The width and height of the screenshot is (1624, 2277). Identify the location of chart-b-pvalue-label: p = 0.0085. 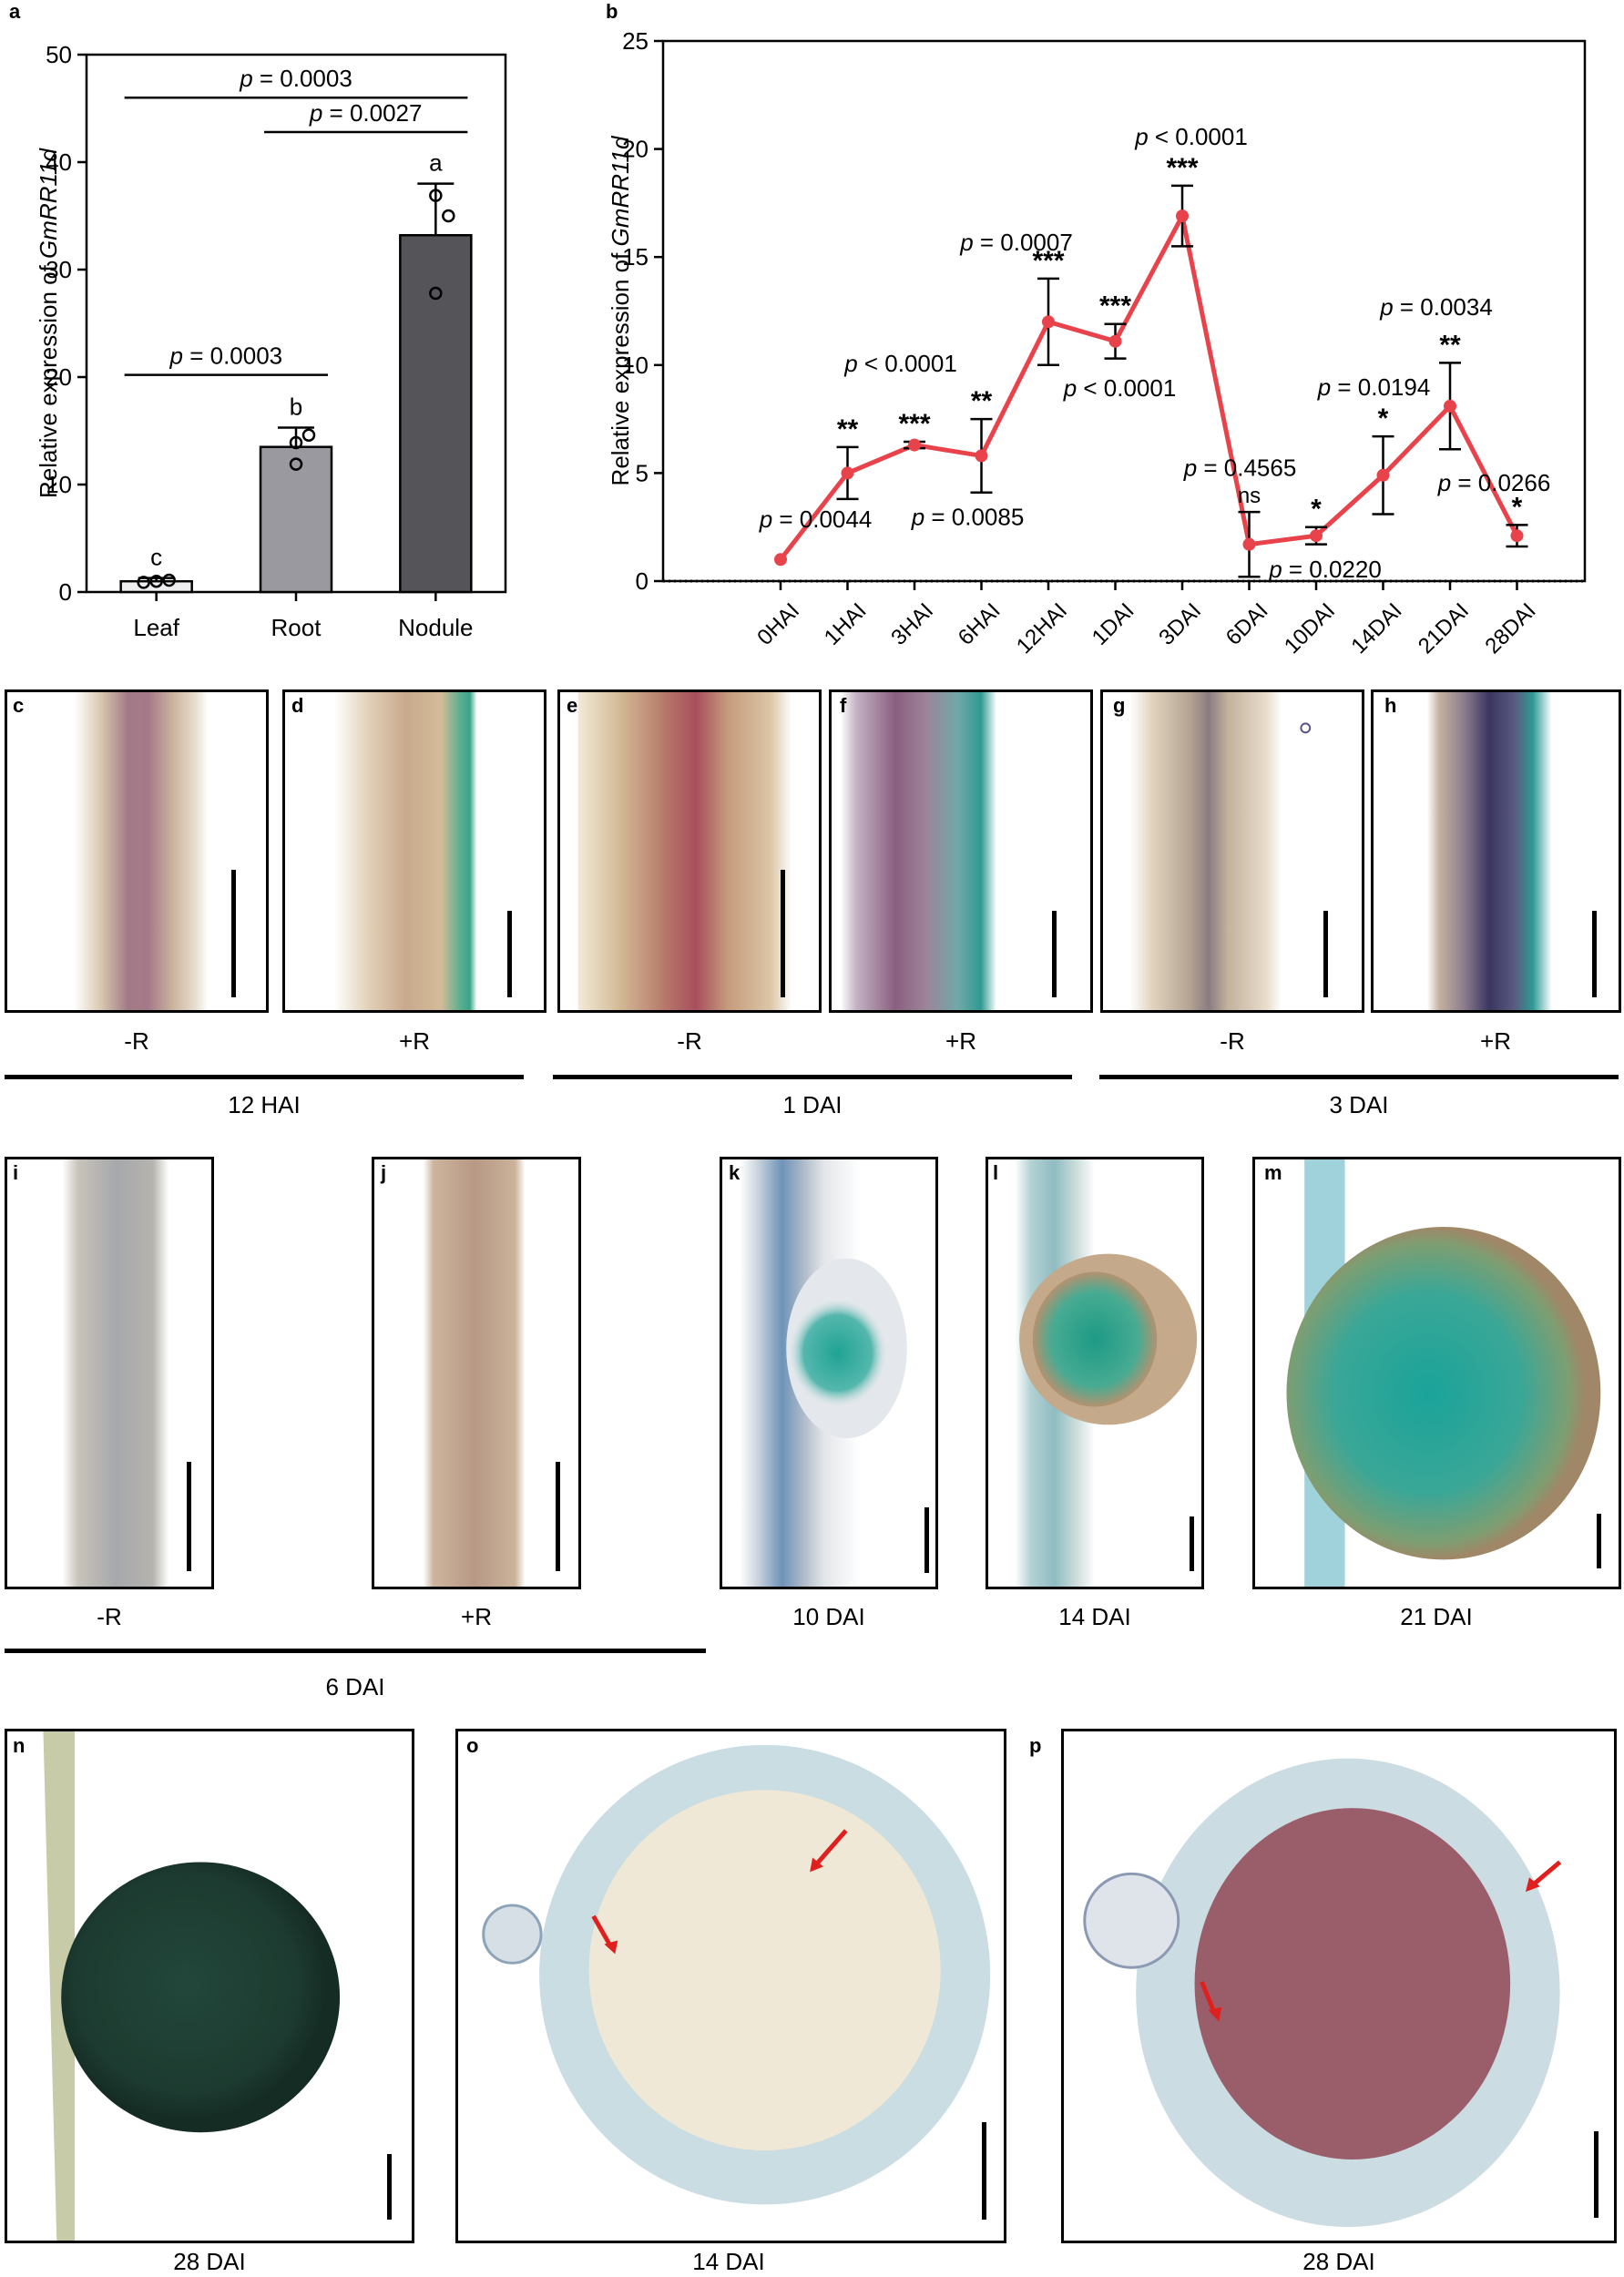
(968, 517).